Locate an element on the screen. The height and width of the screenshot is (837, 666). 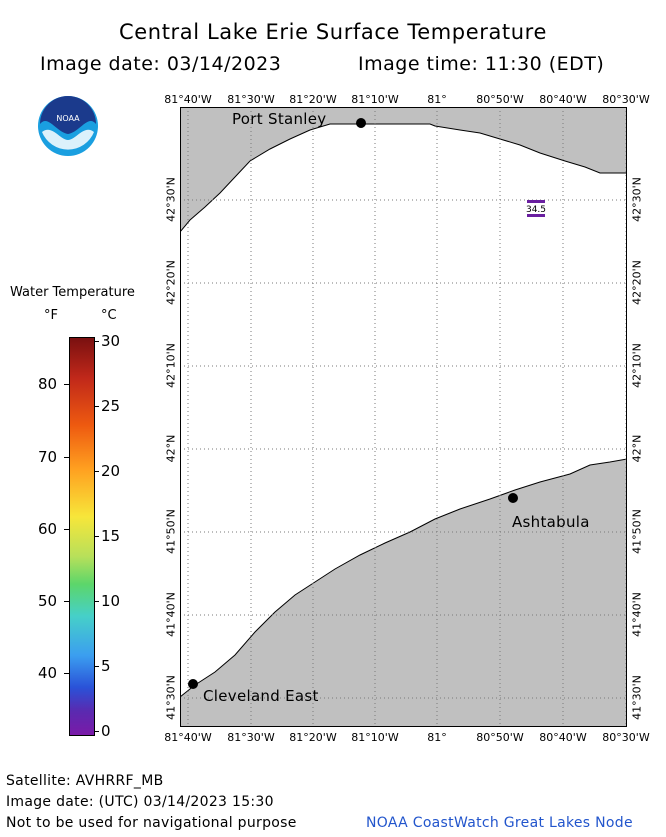
temp-reading-value: 34.5 is located at coordinates (536, 210).